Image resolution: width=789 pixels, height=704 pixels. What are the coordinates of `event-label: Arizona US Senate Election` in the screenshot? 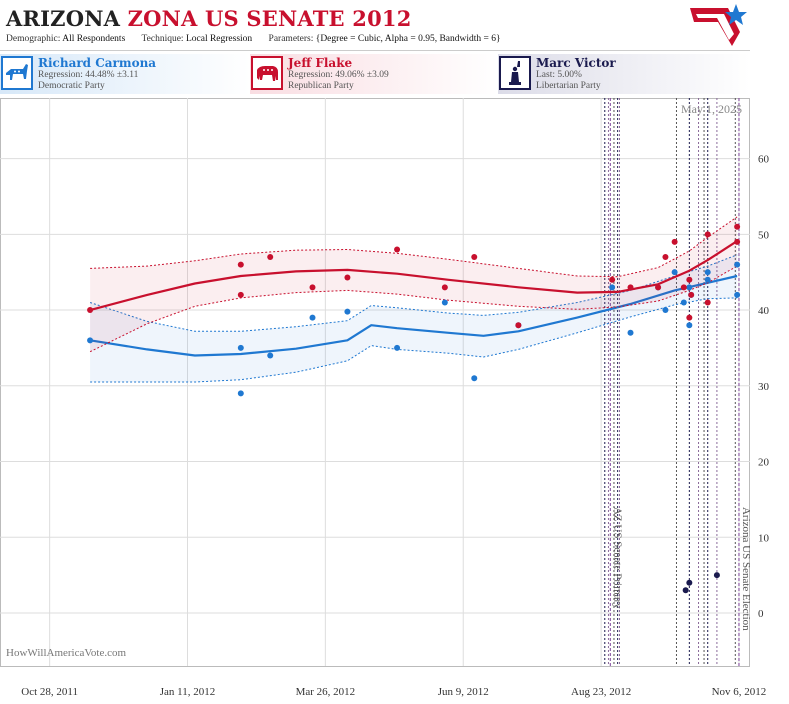 It's located at (746, 569).